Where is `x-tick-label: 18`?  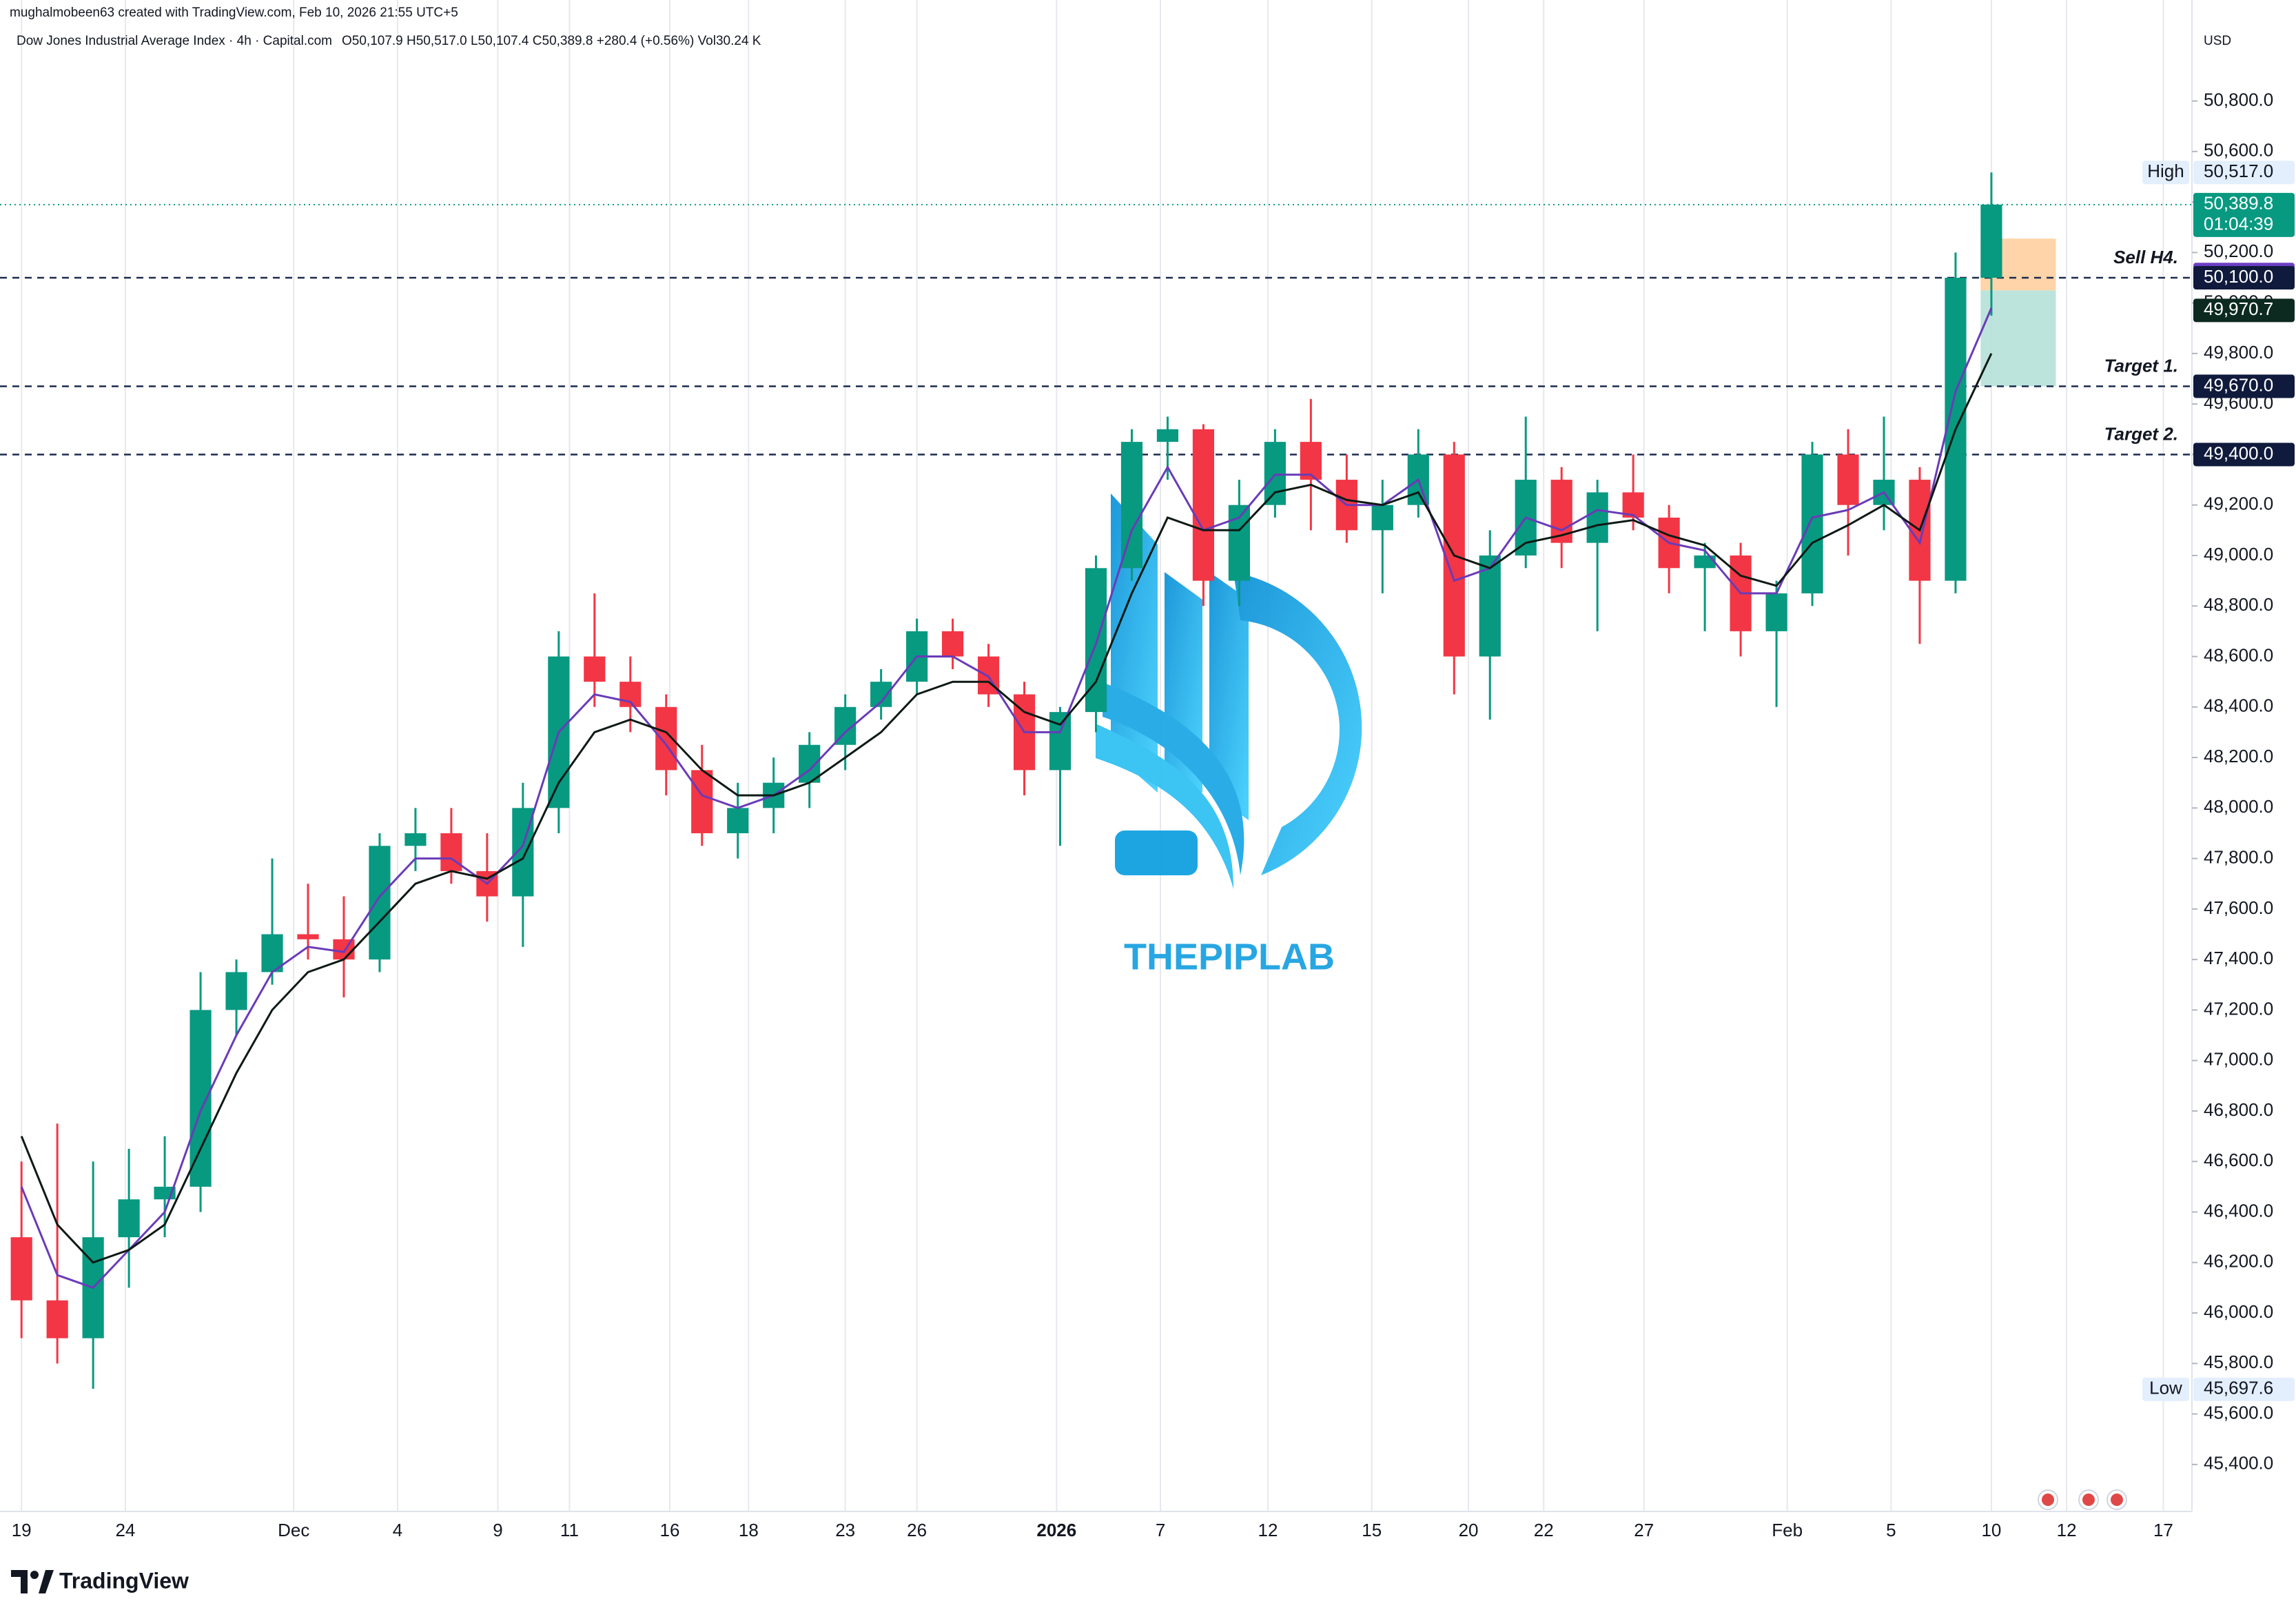 x-tick-label: 18 is located at coordinates (749, 1530).